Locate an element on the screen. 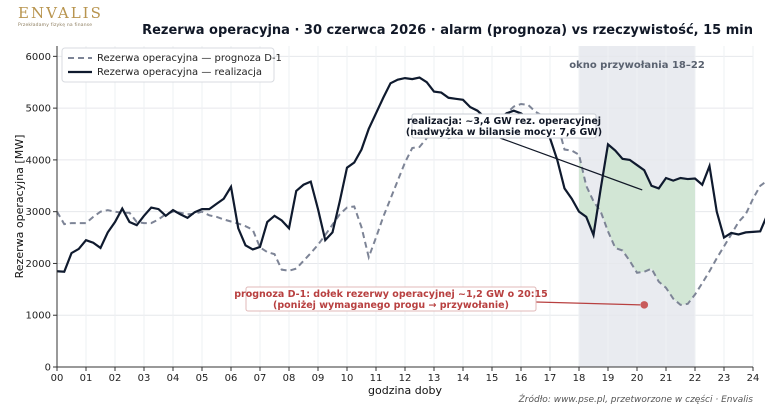 This screenshot has height=408, width=765. x-tick-label: 03 is located at coordinates (144, 378).